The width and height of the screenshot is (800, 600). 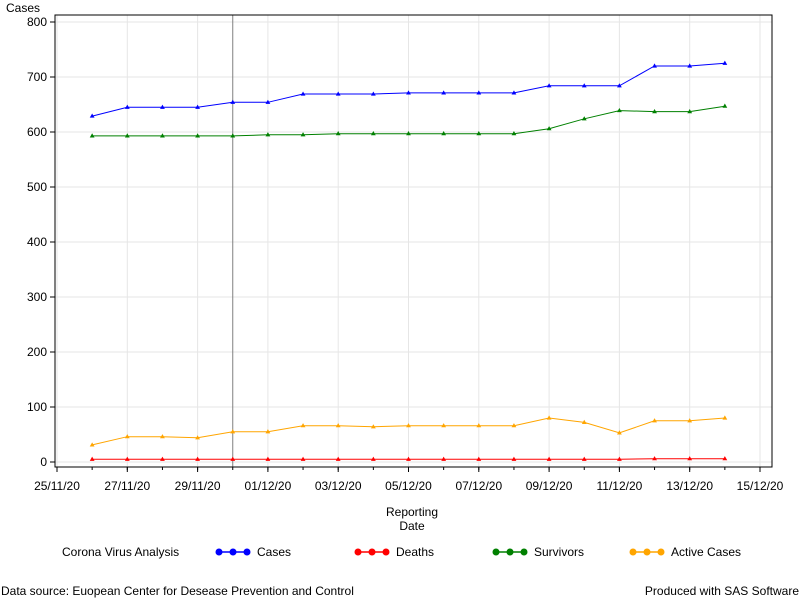 I want to click on x-tick-label: 07/12/20, so click(x=478, y=486).